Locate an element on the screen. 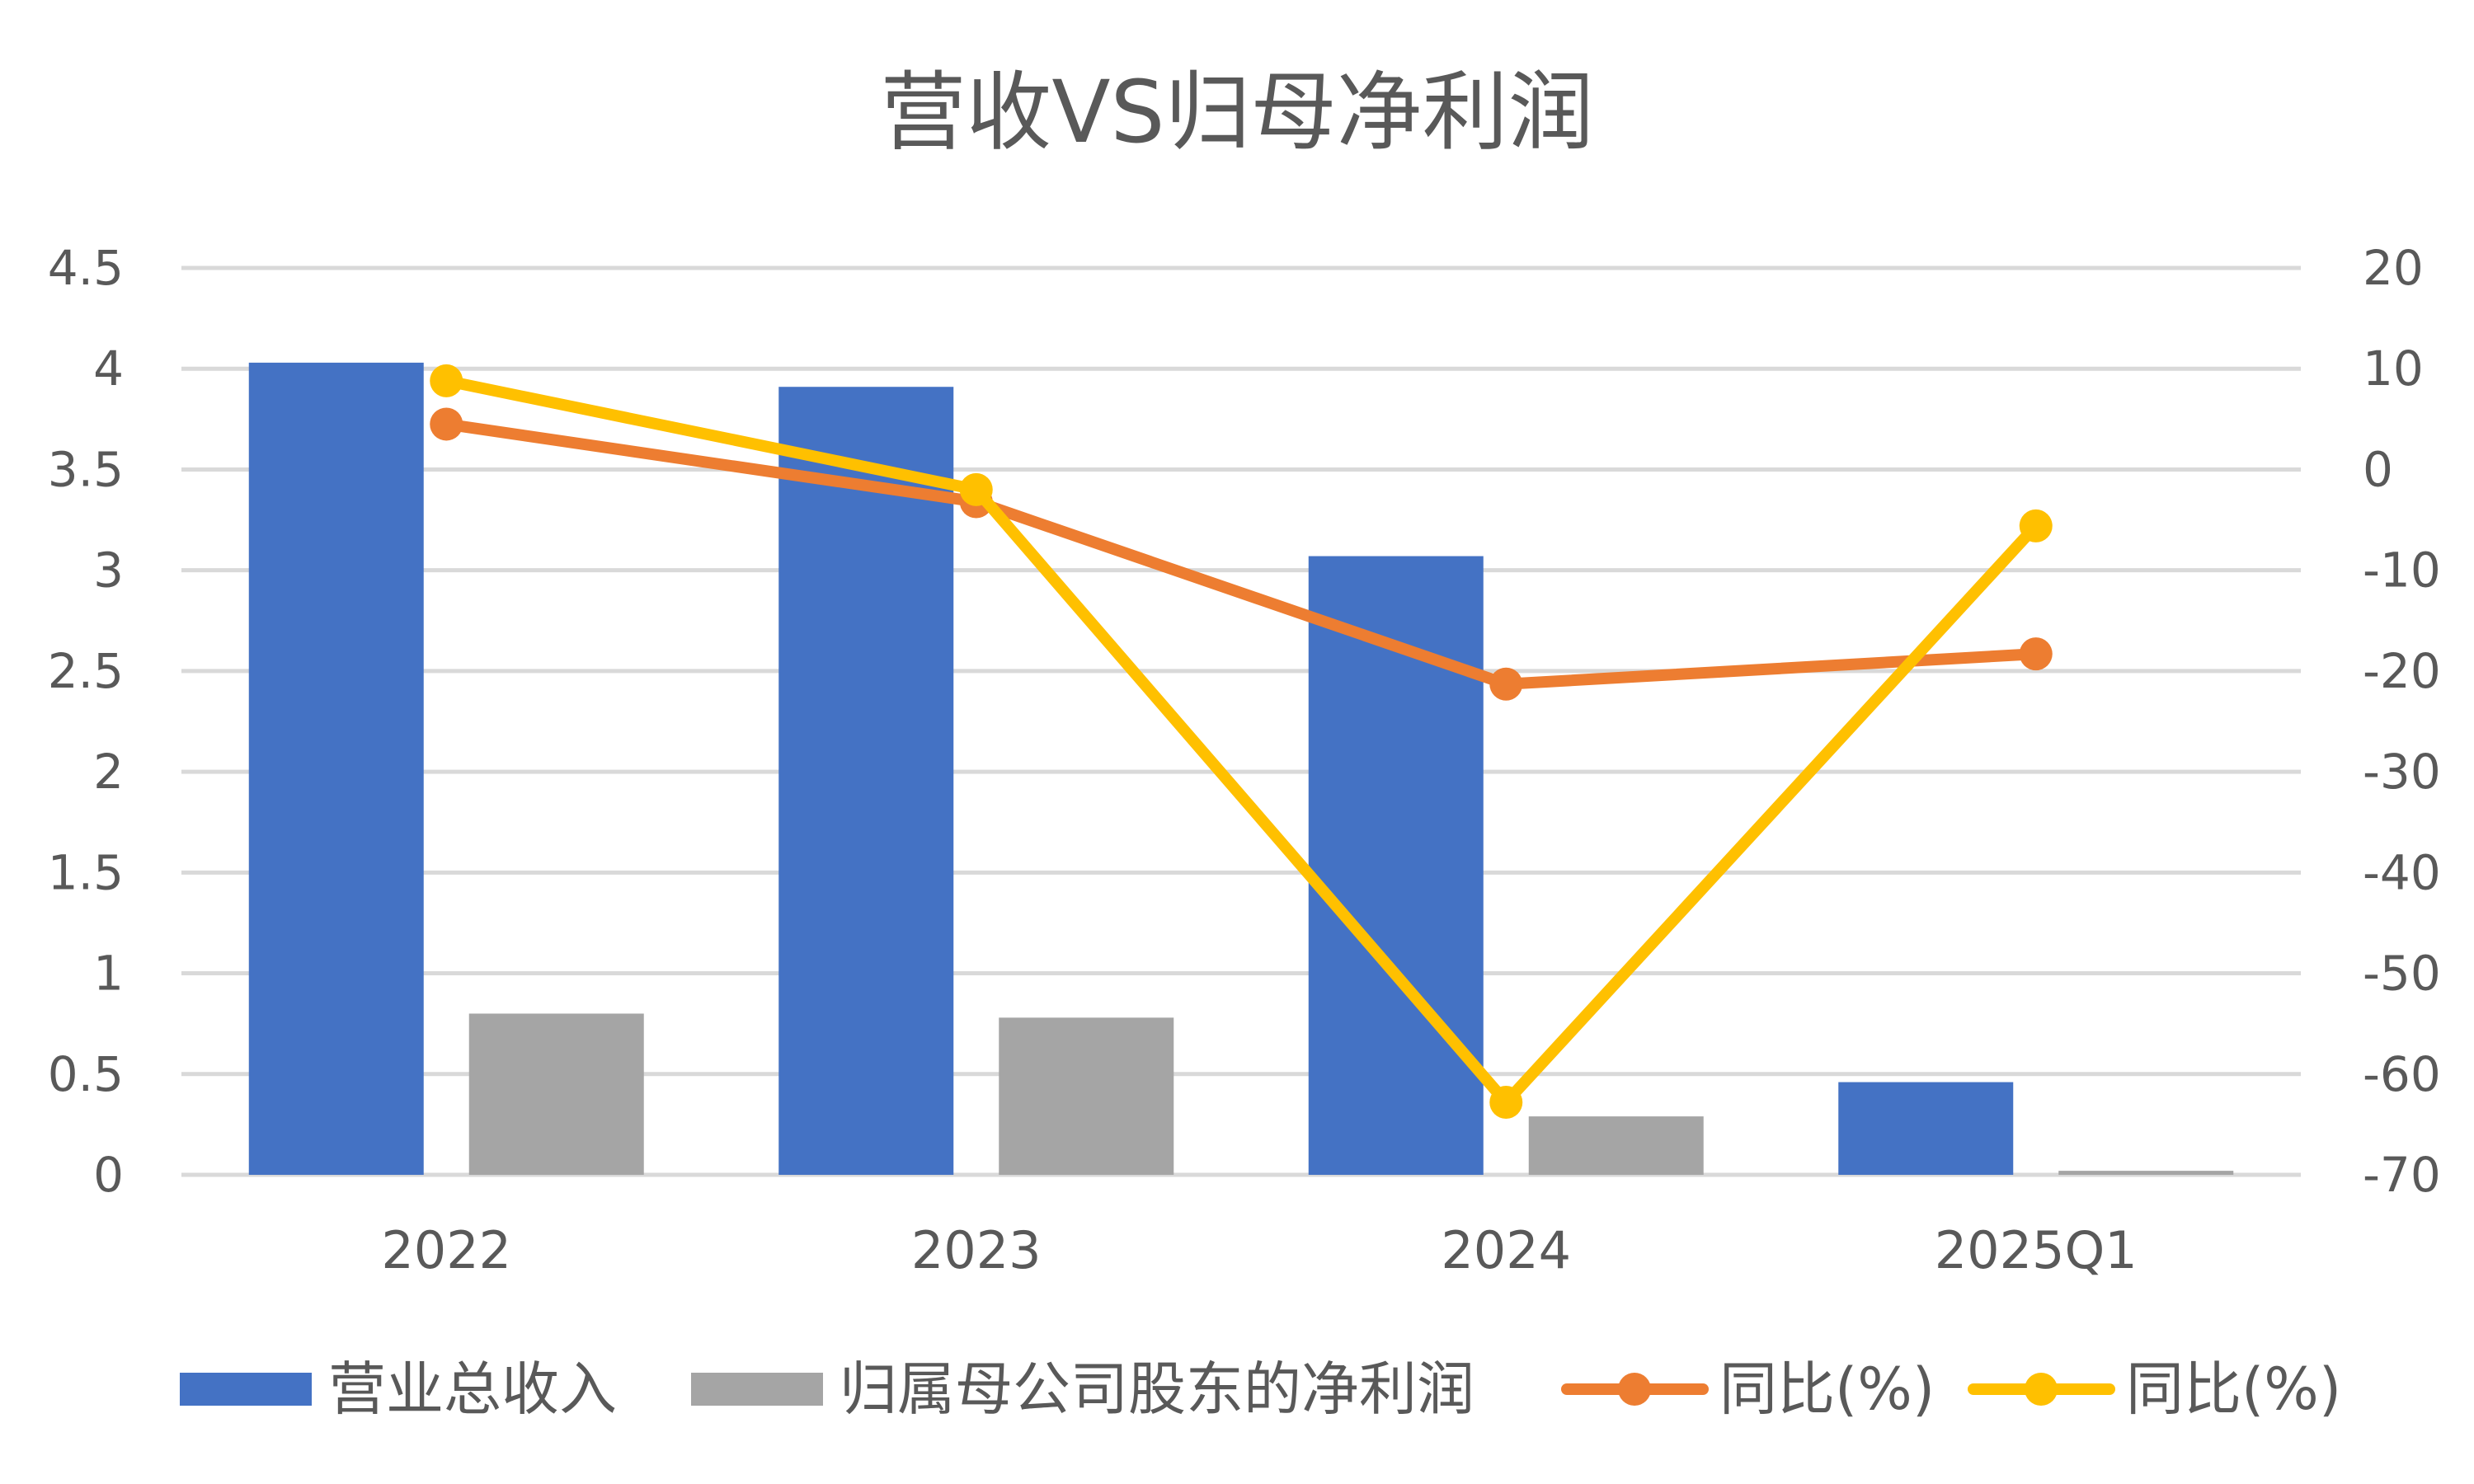 The height and width of the screenshot is (1484, 2474). legend-item: 营业总收入 is located at coordinates (398, 1389).